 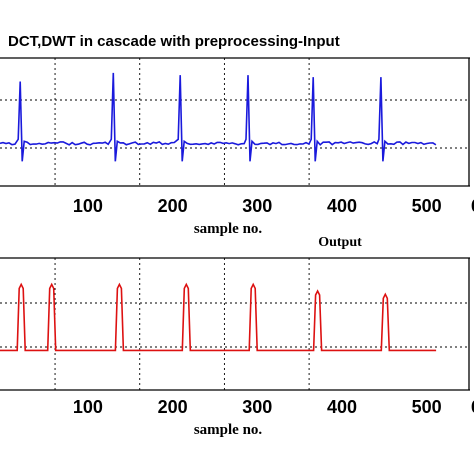 I want to click on output-chart-title: Output, so click(x=340, y=242).